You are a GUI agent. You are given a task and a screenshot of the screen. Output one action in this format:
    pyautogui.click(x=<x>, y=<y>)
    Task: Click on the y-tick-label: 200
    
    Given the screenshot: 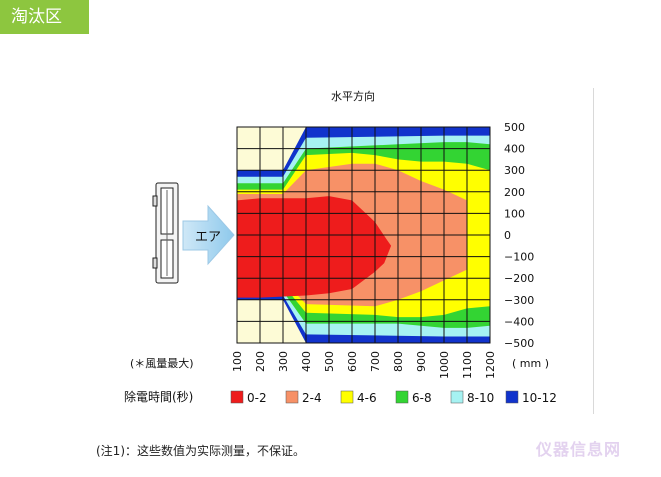 What is the action you would take?
    pyautogui.click(x=514, y=192)
    